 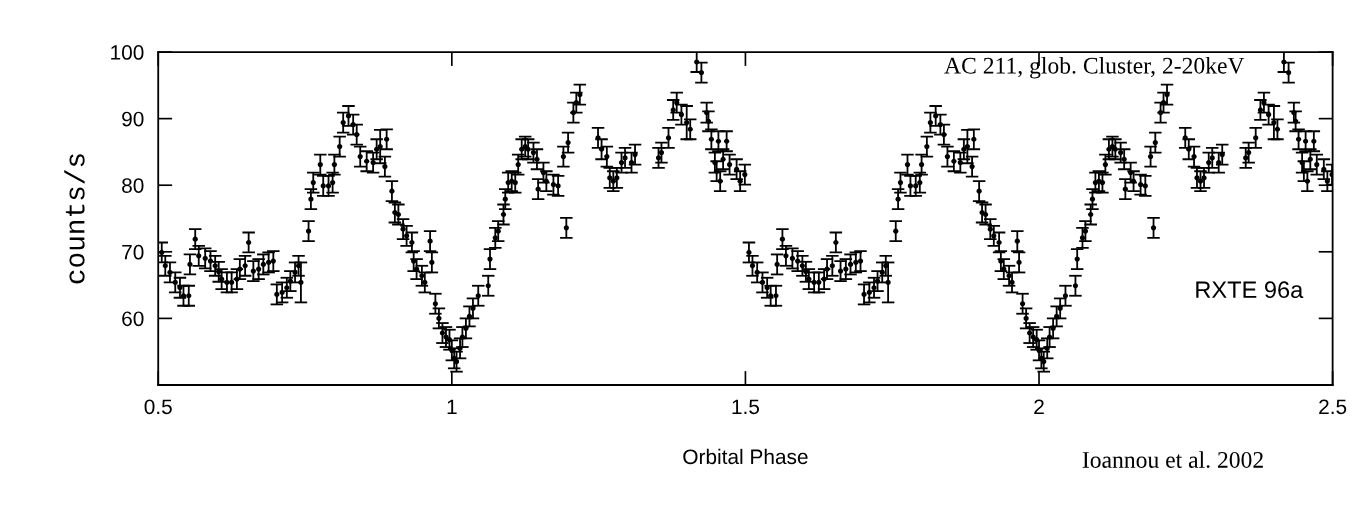 What do you see at coordinates (127, 52) in the screenshot?
I see `y-tick-label: 100` at bounding box center [127, 52].